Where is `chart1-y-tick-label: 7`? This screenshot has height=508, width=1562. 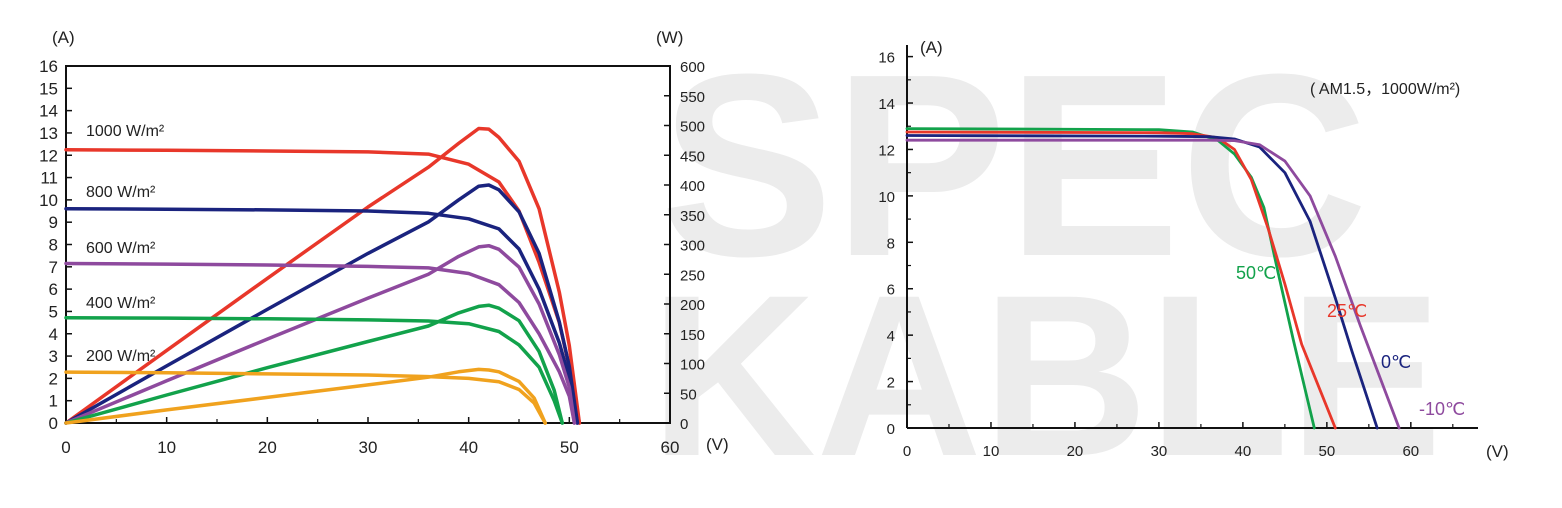
chart1-y-tick-label: 7 is located at coordinates (53, 267).